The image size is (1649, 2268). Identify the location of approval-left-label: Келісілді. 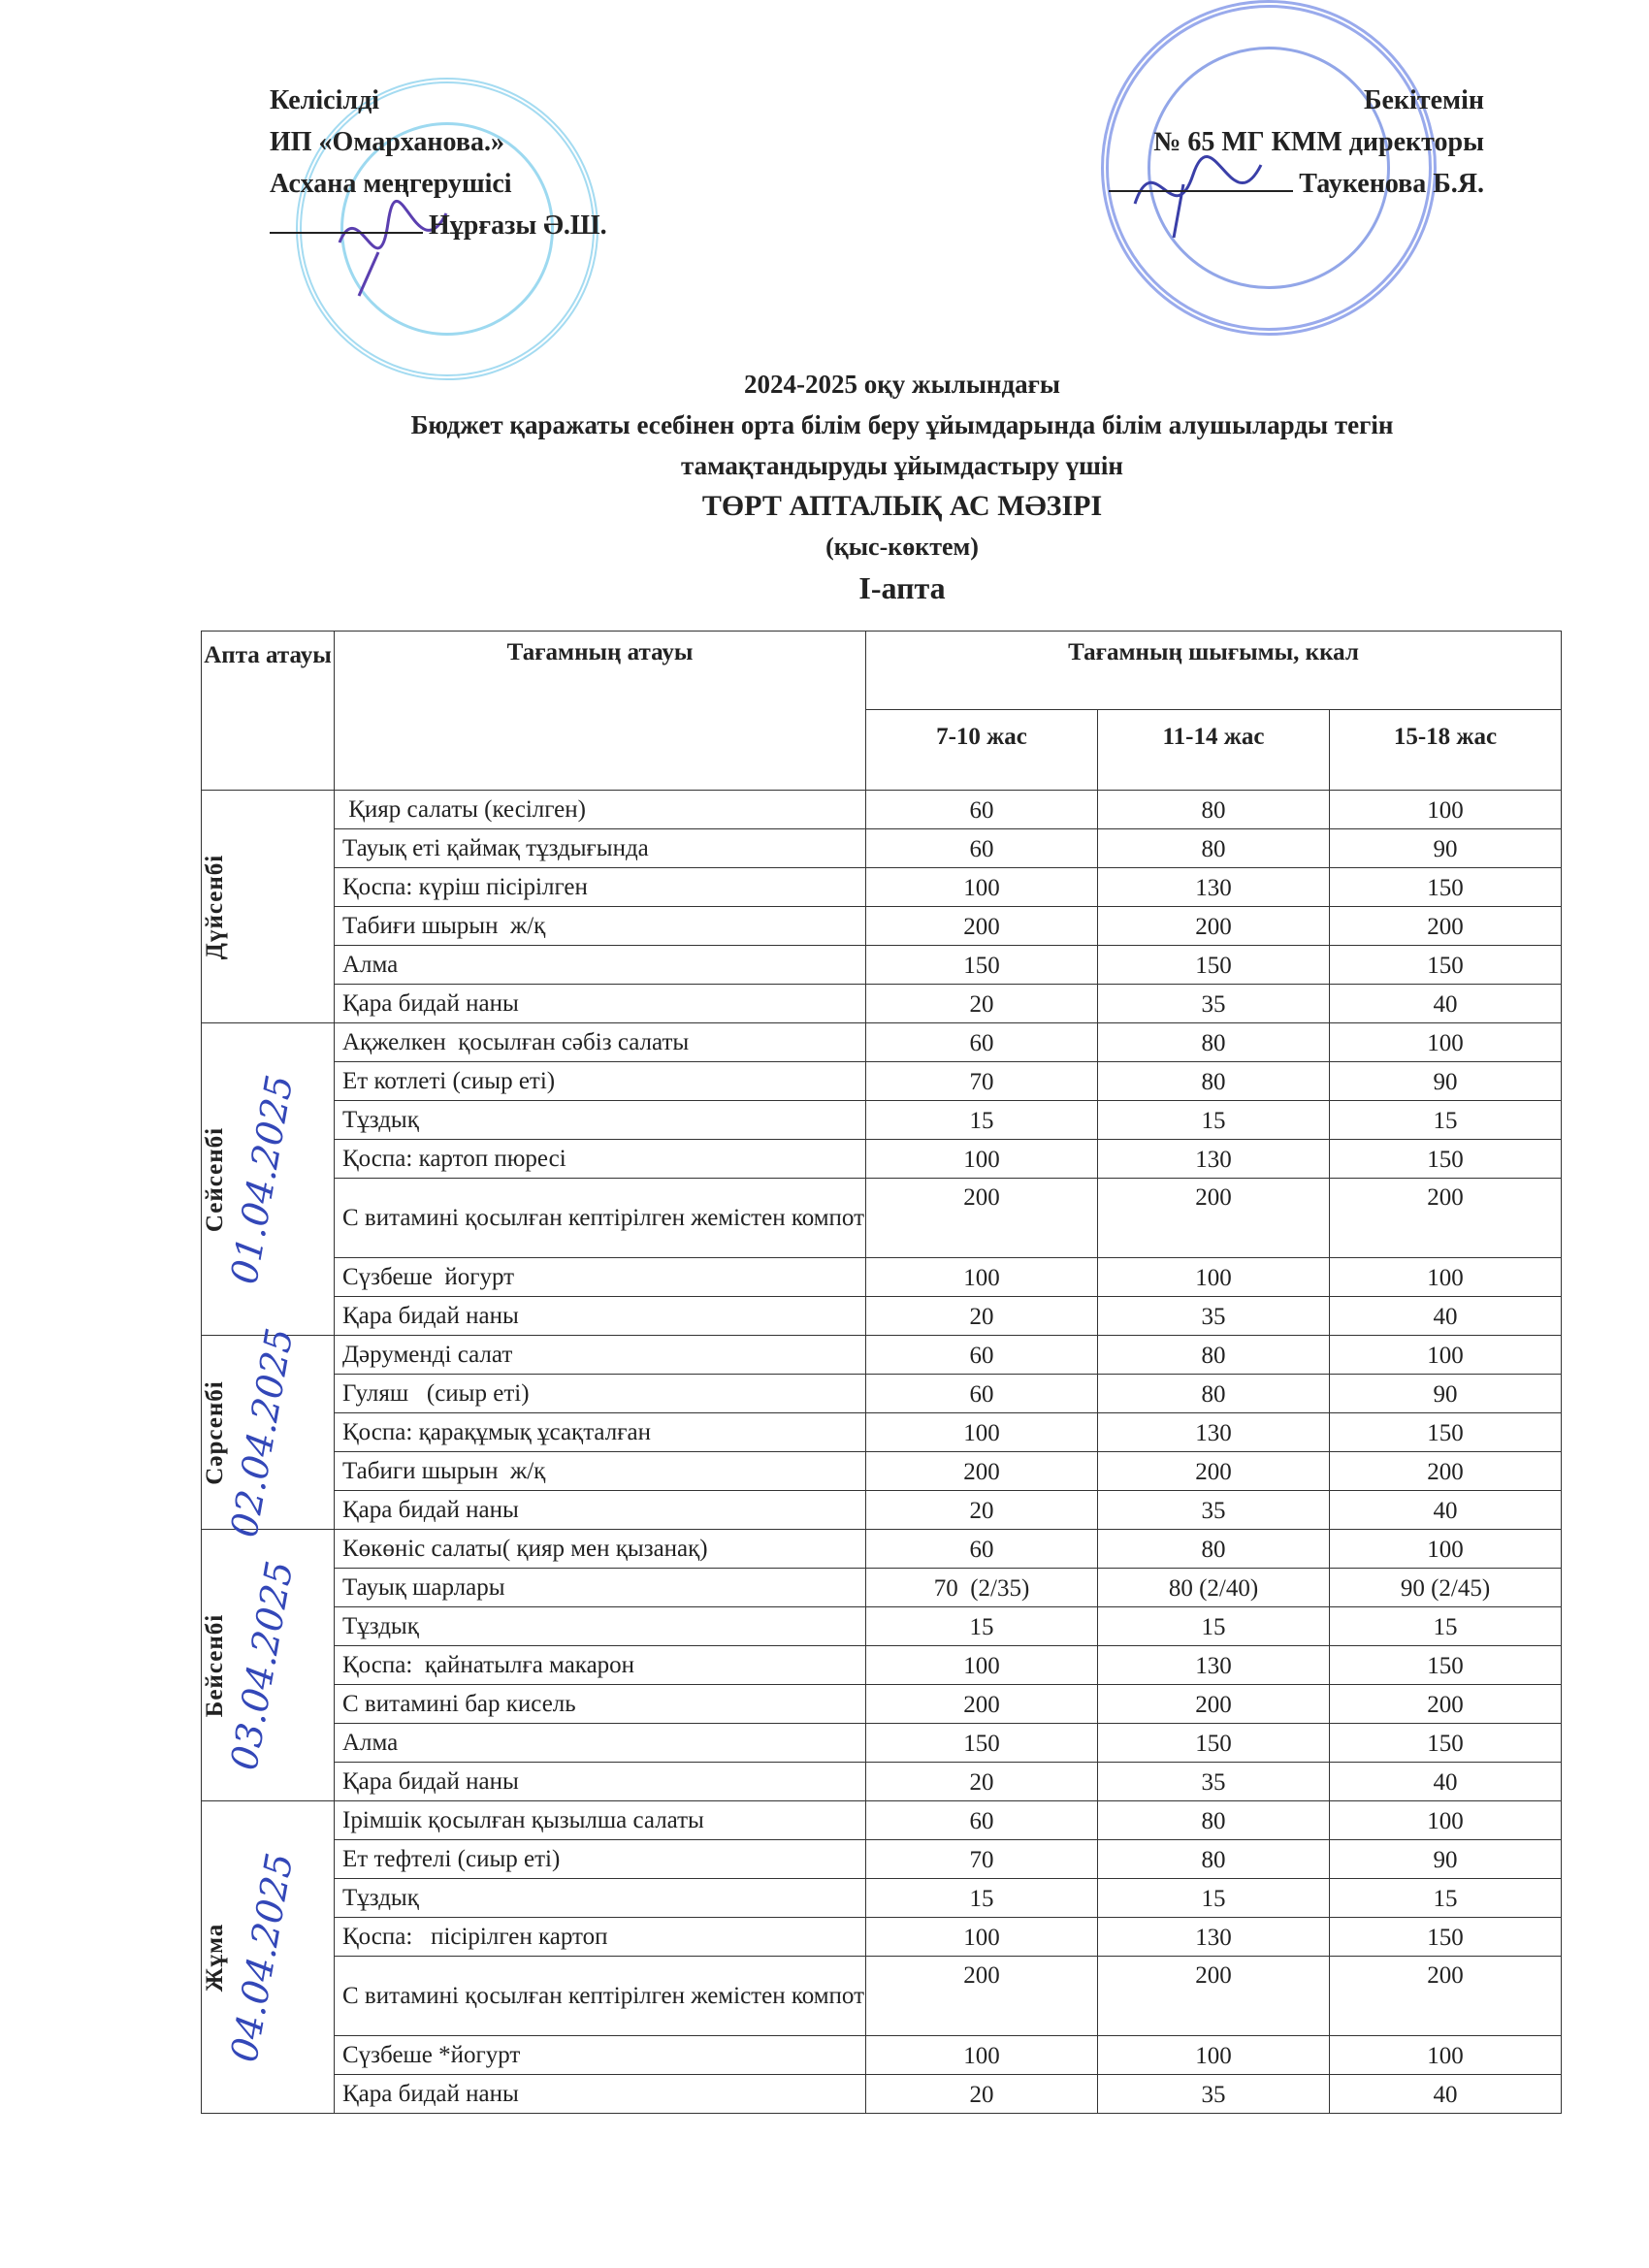
(325, 100).